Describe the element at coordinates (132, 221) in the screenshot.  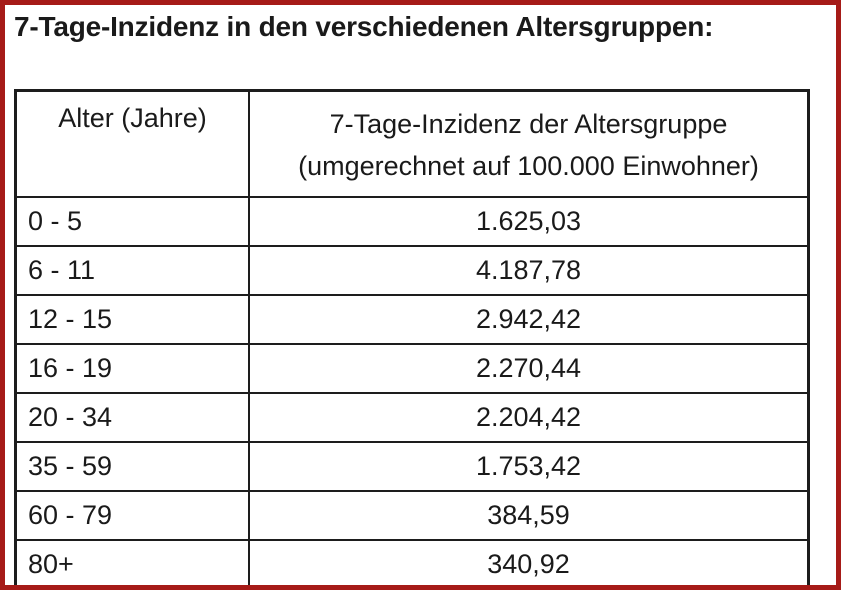
I see `age-cell: 0 - 5` at that location.